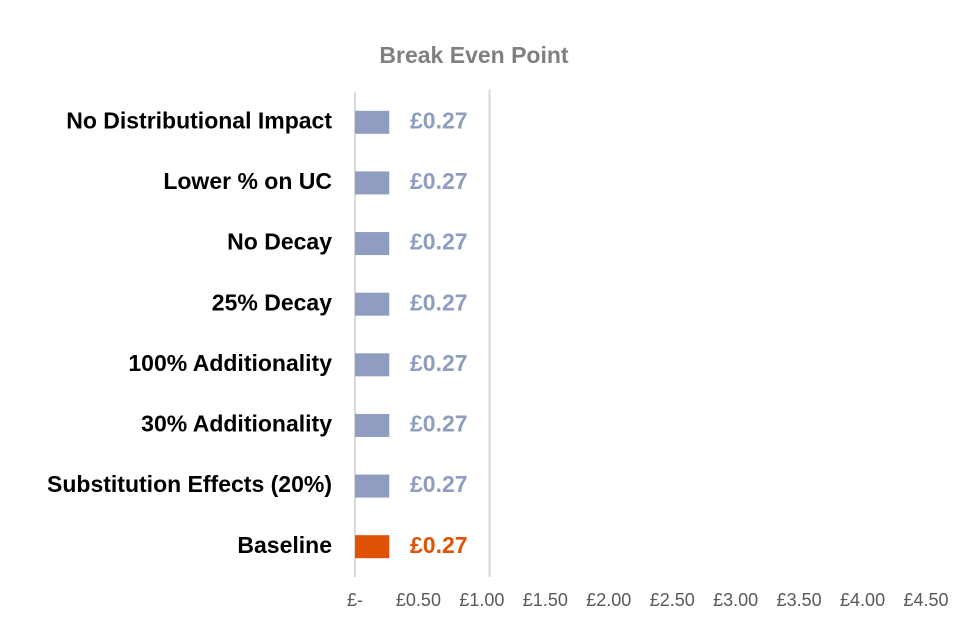  What do you see at coordinates (799, 600) in the screenshot?
I see `x-tick-label: £3.50` at bounding box center [799, 600].